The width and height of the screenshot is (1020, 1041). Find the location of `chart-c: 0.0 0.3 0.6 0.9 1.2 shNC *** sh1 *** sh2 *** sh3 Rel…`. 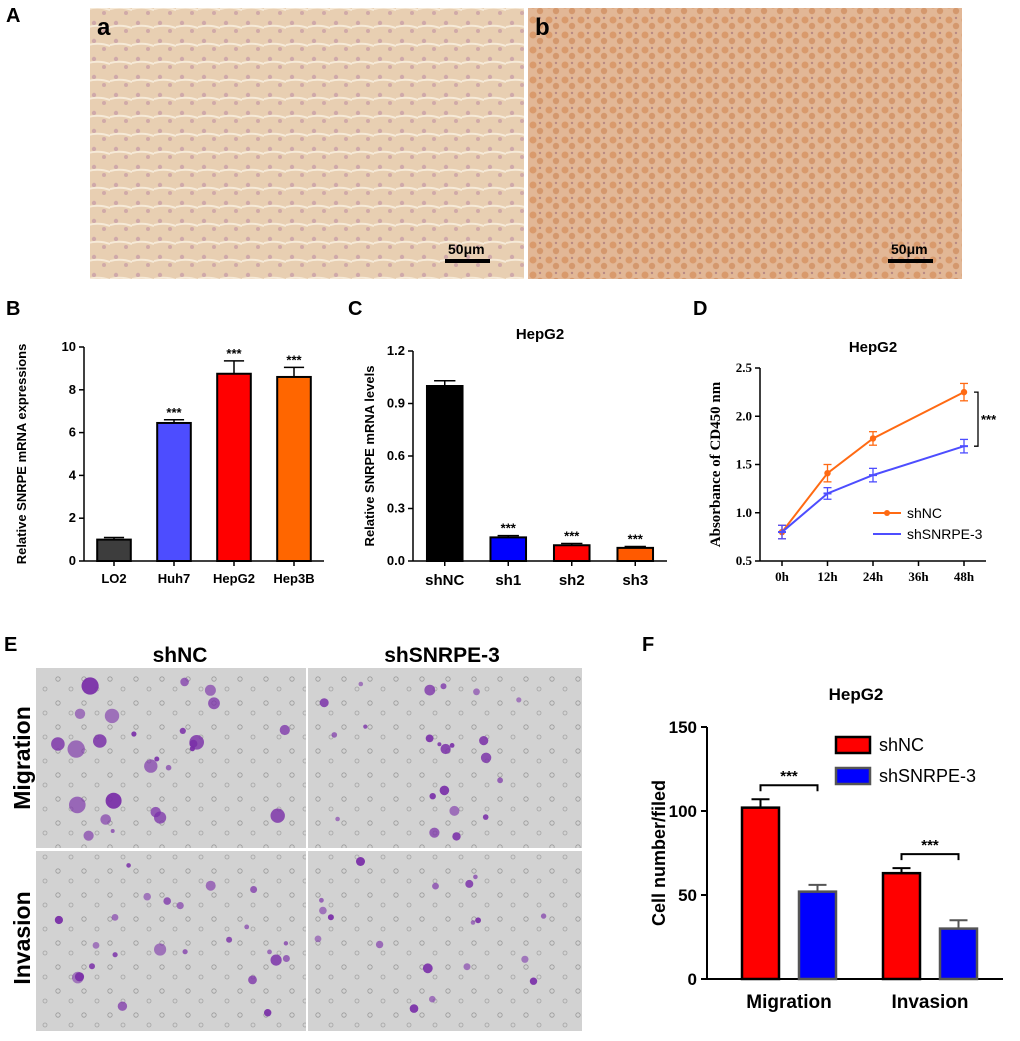

chart-c: 0.0 0.3 0.6 0.9 1.2 shNC *** sh1 *** sh2 *** sh3 Rel… is located at coordinates (514, 457).